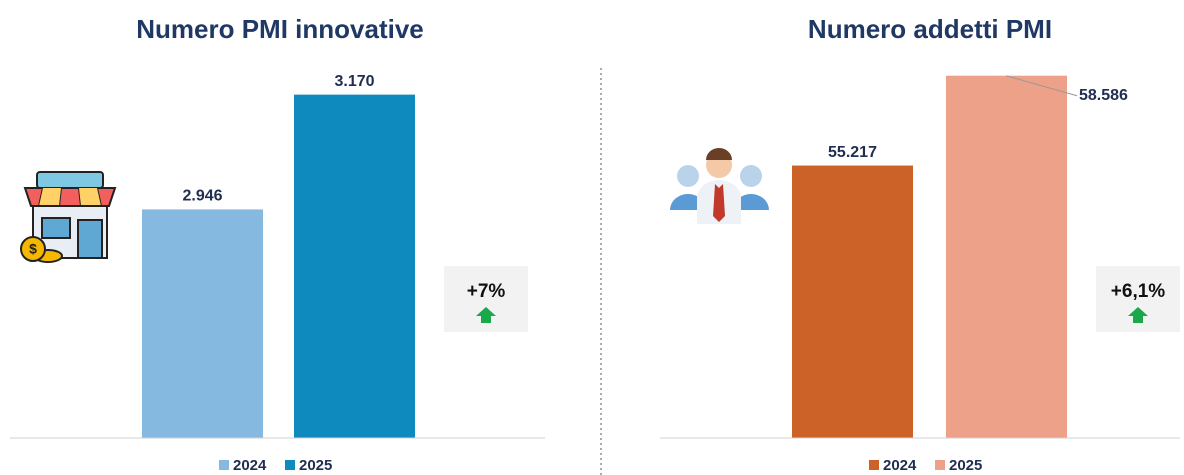  What do you see at coordinates (1041, 86) in the screenshot?
I see `leader-line` at bounding box center [1041, 86].